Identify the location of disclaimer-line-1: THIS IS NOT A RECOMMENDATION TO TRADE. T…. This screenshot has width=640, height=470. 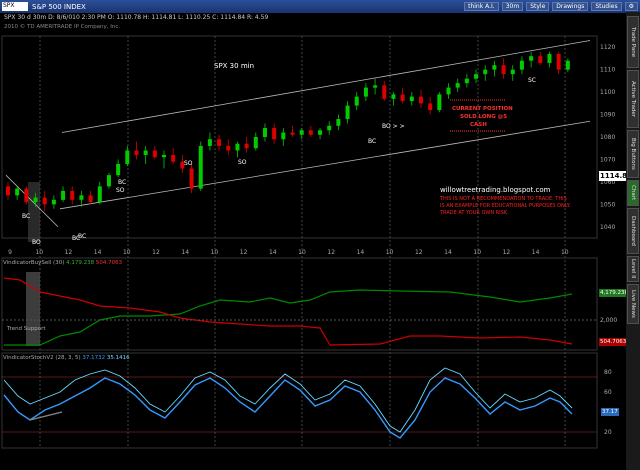
(503, 199).